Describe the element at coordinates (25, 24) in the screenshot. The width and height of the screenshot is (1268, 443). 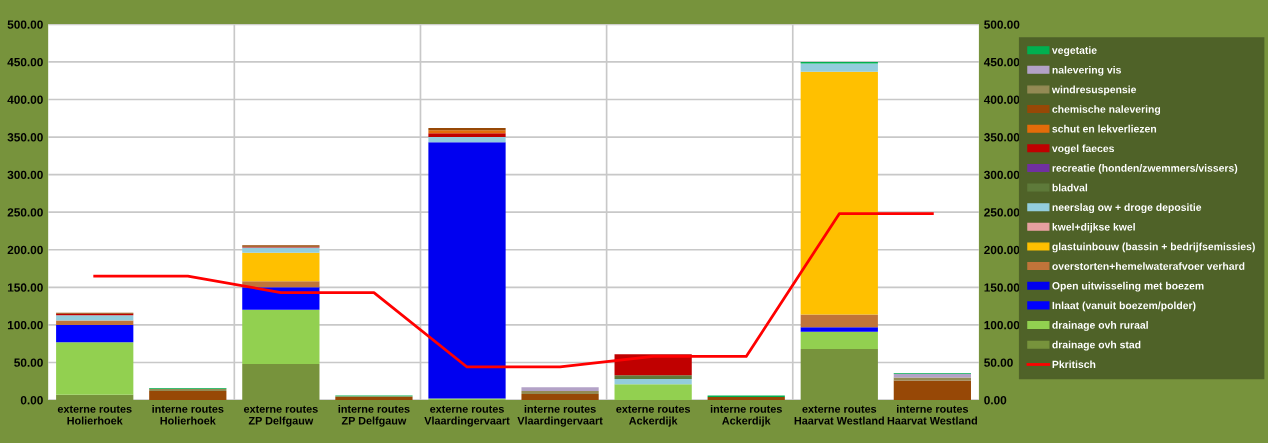
I see `y-tick-label: 500.00` at that location.